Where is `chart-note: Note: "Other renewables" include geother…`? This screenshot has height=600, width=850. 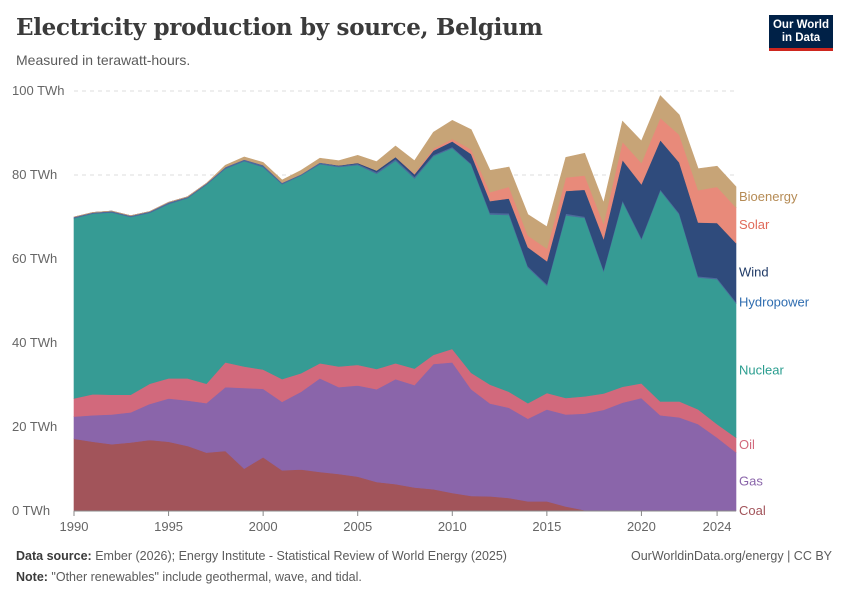
chart-note: Note: "Other renewables" include geother… is located at coordinates (189, 577).